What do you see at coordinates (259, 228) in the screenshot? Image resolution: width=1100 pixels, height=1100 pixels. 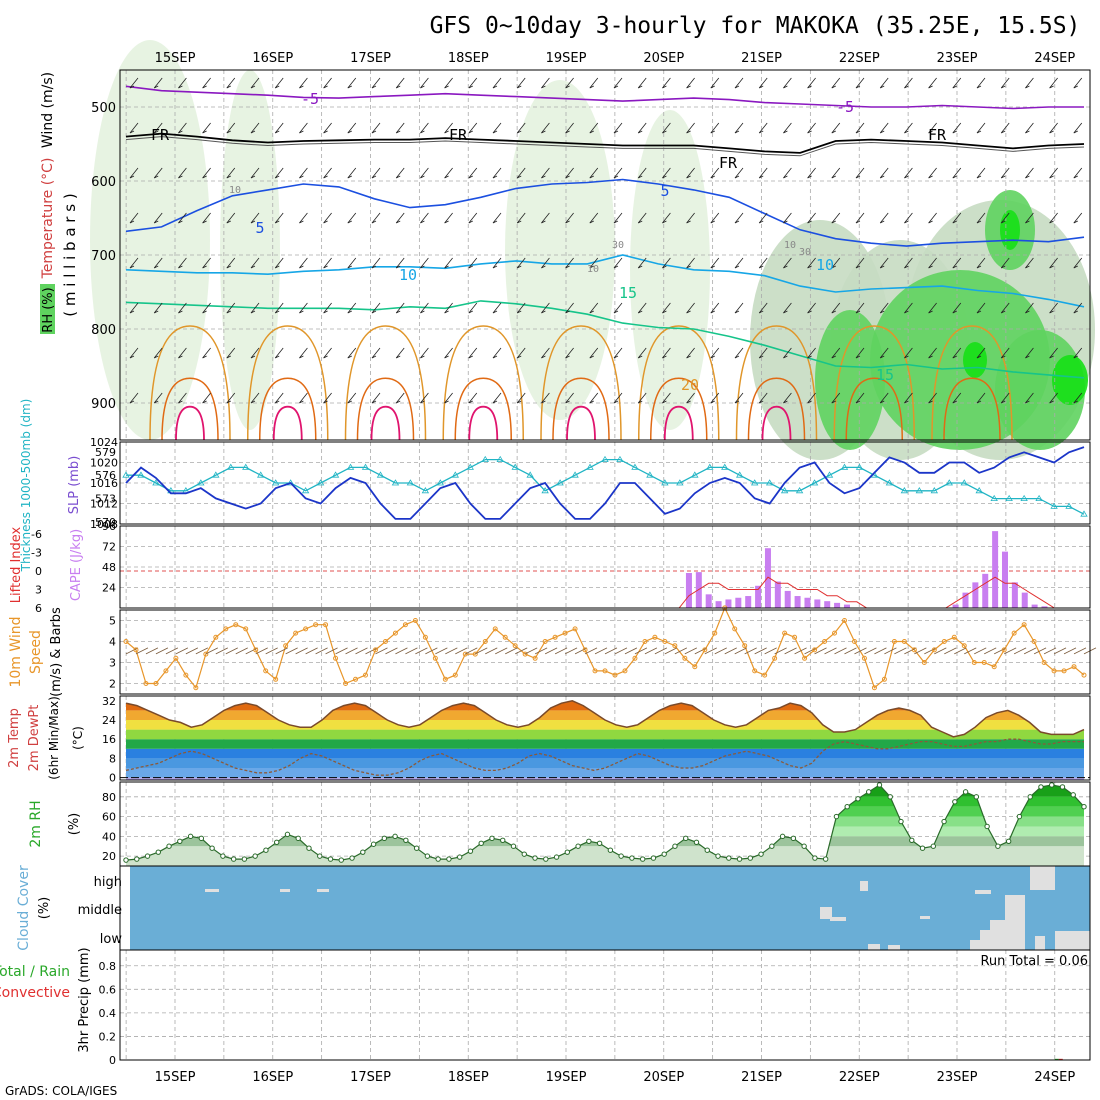 I see `contour-label: 5` at bounding box center [259, 228].